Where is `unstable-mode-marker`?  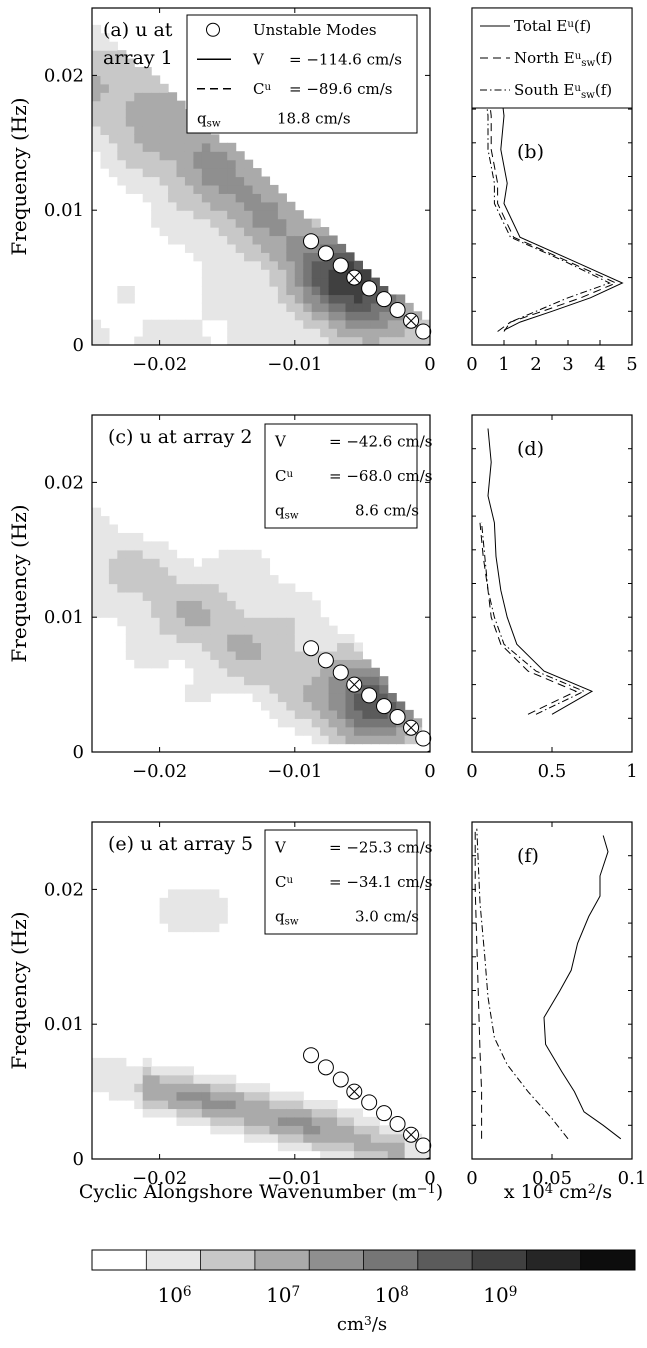 unstable-mode-marker is located at coordinates (423, 1145).